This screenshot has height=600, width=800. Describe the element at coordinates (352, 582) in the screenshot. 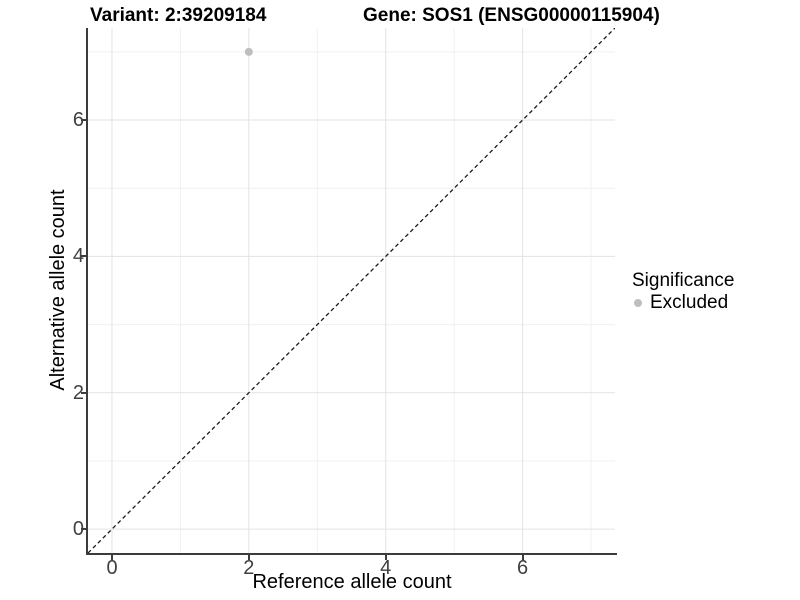

I see `x-axis-title: Reference allele count` at that location.